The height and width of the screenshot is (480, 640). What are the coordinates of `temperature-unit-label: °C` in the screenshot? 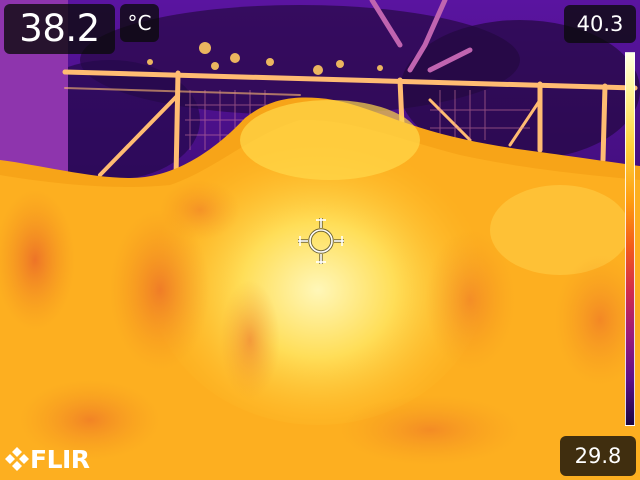 It's located at (139, 23).